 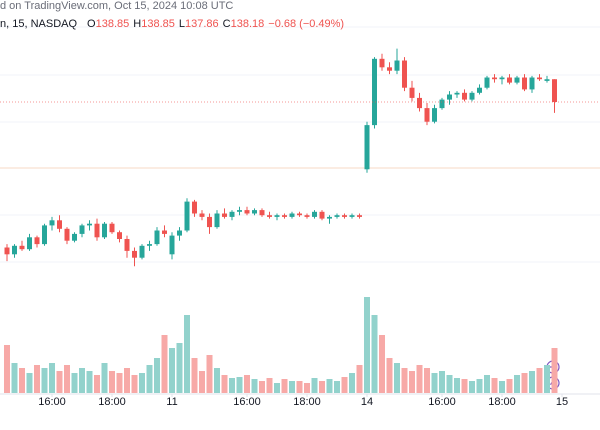 I want to click on ohlc-label: O, so click(x=91, y=24).